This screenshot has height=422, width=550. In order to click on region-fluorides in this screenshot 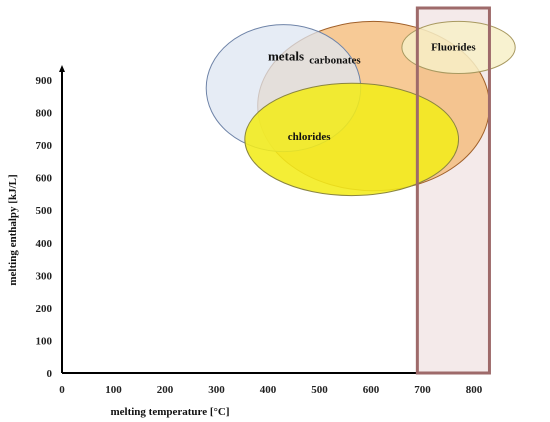, I will do `click(458, 47)`.